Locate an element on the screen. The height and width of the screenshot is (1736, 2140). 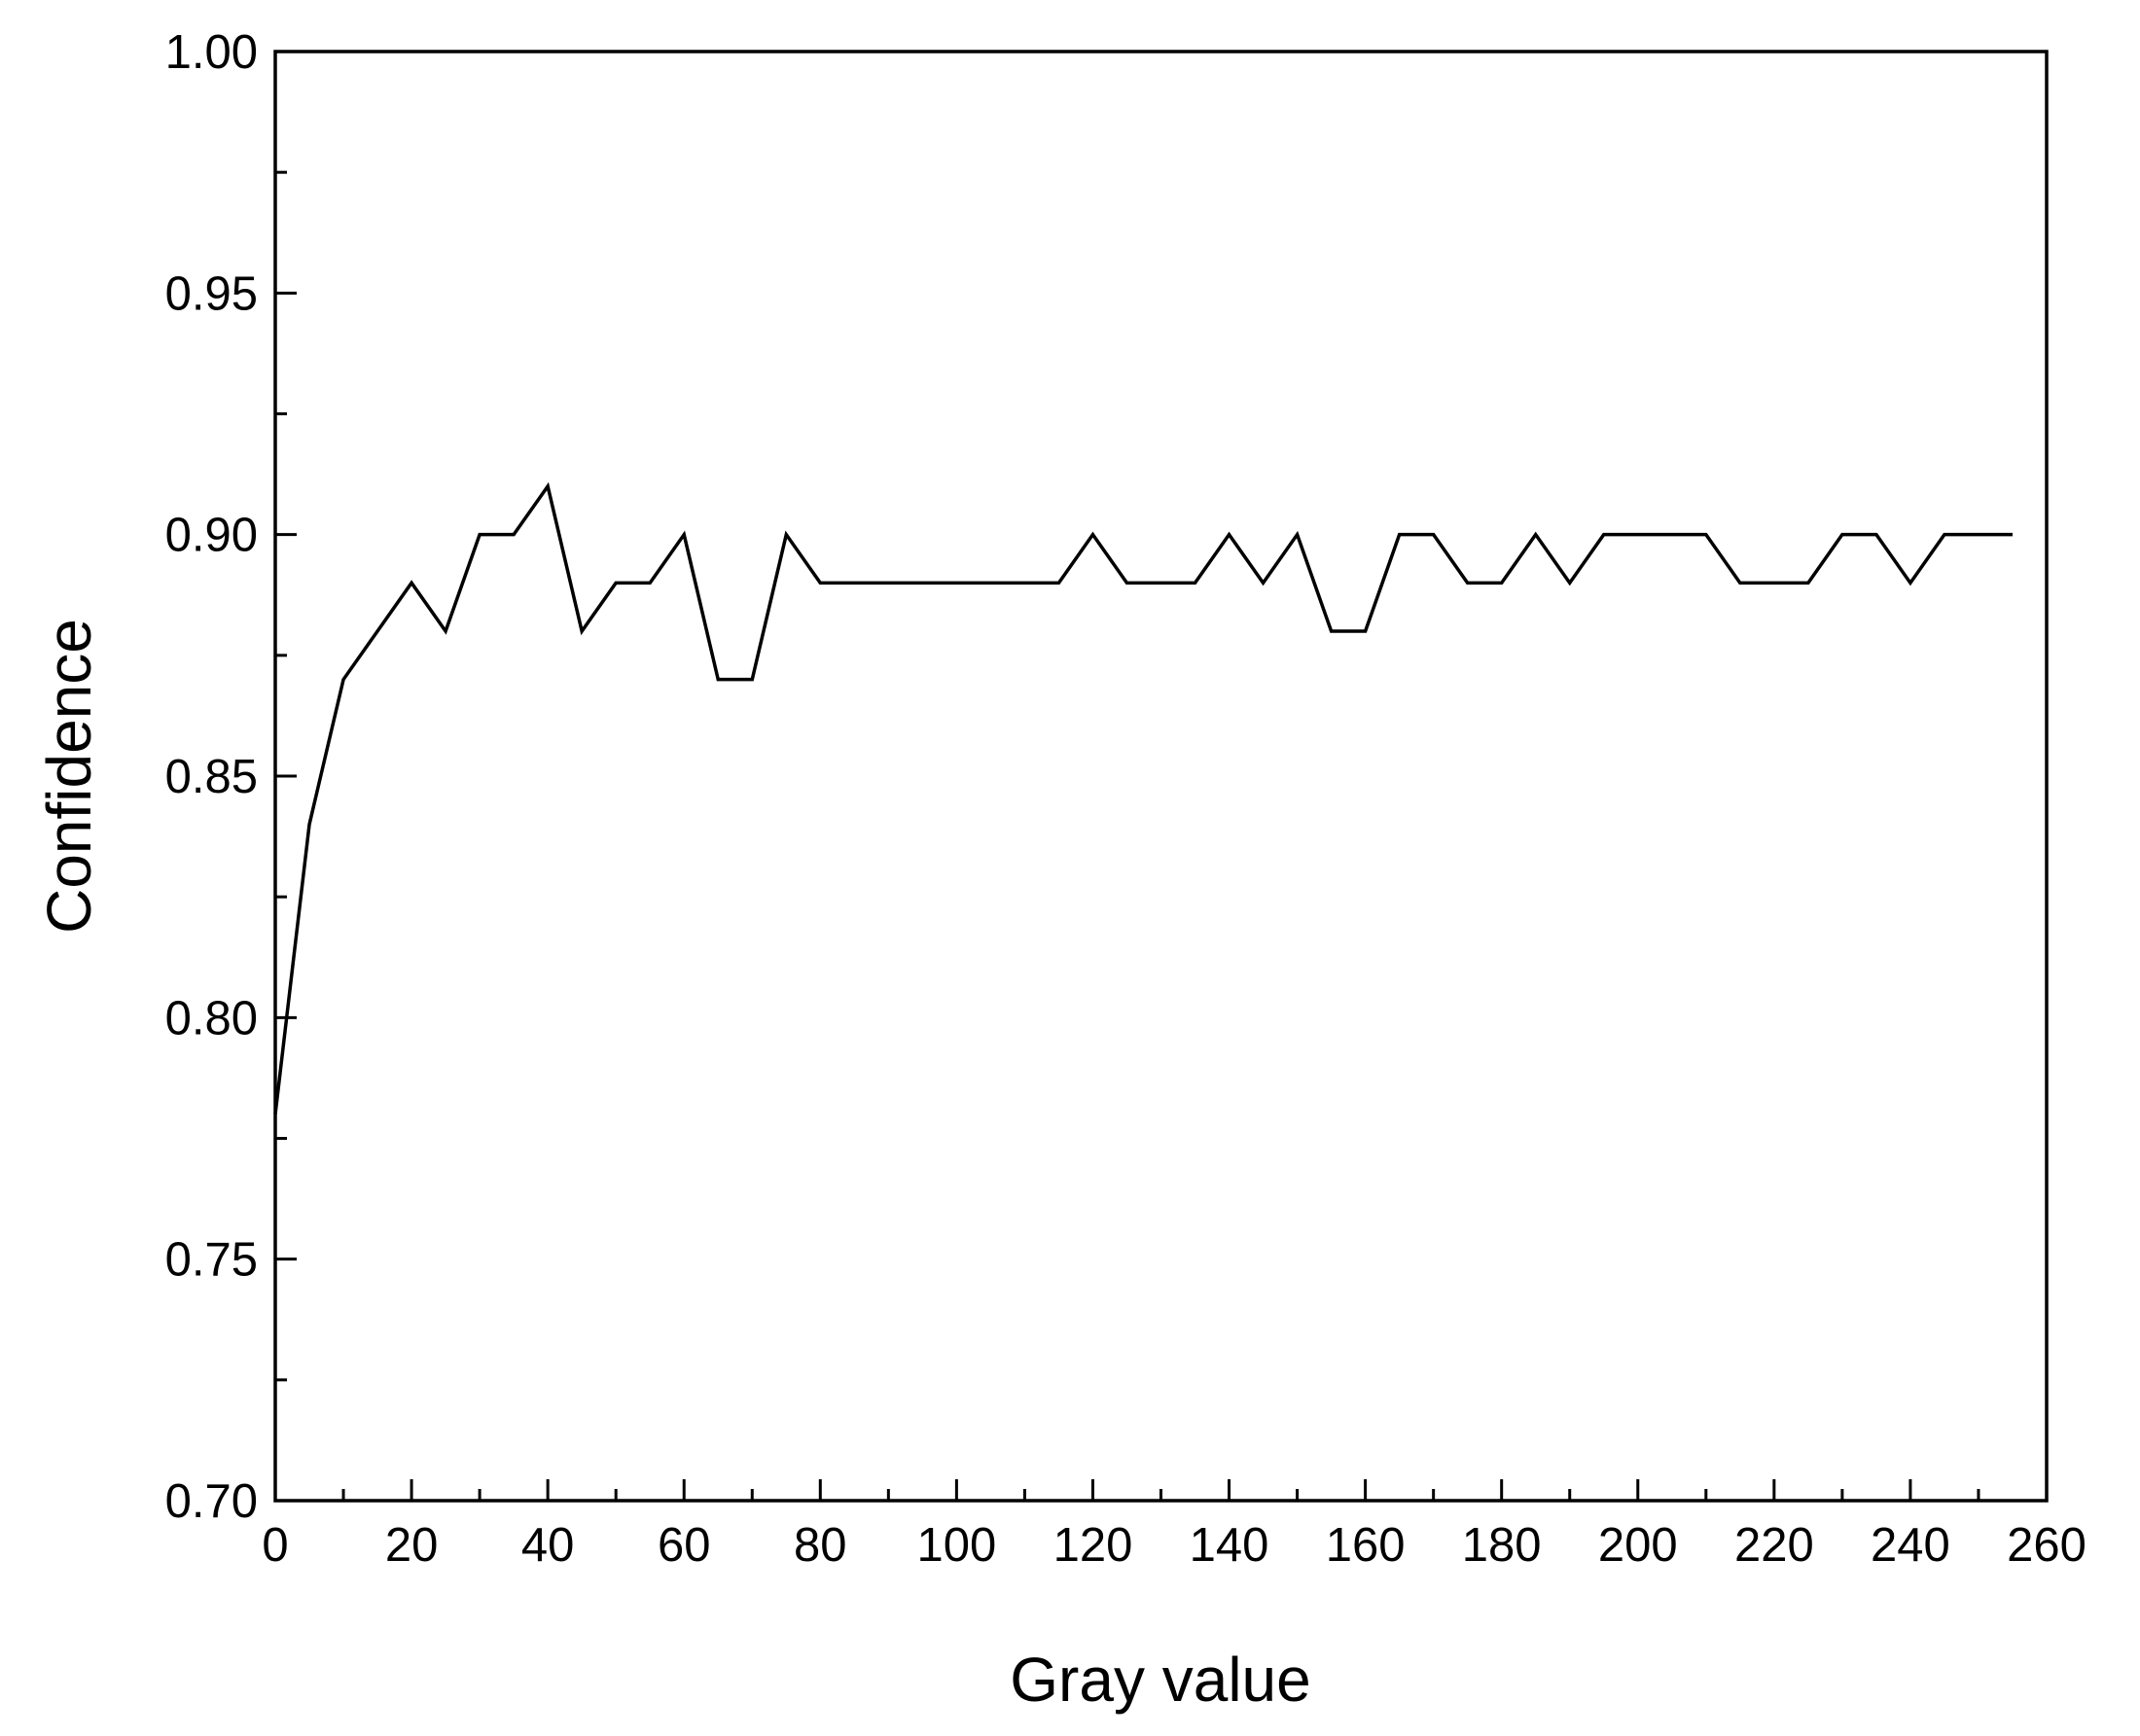
x-tick-label: 260 is located at coordinates (2046, 1545).